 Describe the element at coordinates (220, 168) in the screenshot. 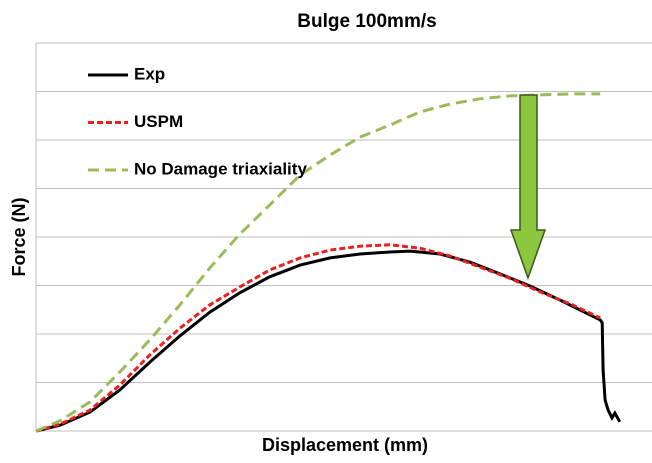

I see `legend-label: No Damage triaxiality` at that location.